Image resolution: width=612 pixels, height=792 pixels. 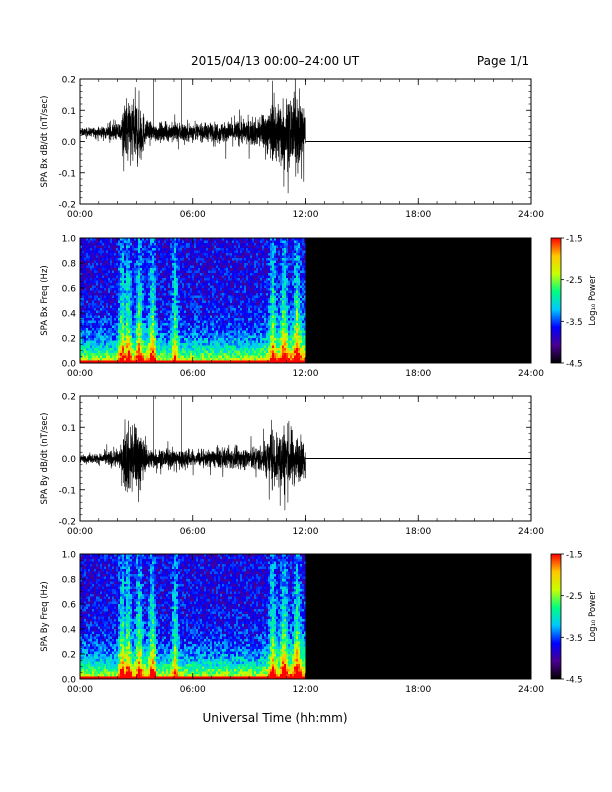 What do you see at coordinates (274, 718) in the screenshot?
I see `x-axis-label: Universal Time (hh:mm)` at bounding box center [274, 718].